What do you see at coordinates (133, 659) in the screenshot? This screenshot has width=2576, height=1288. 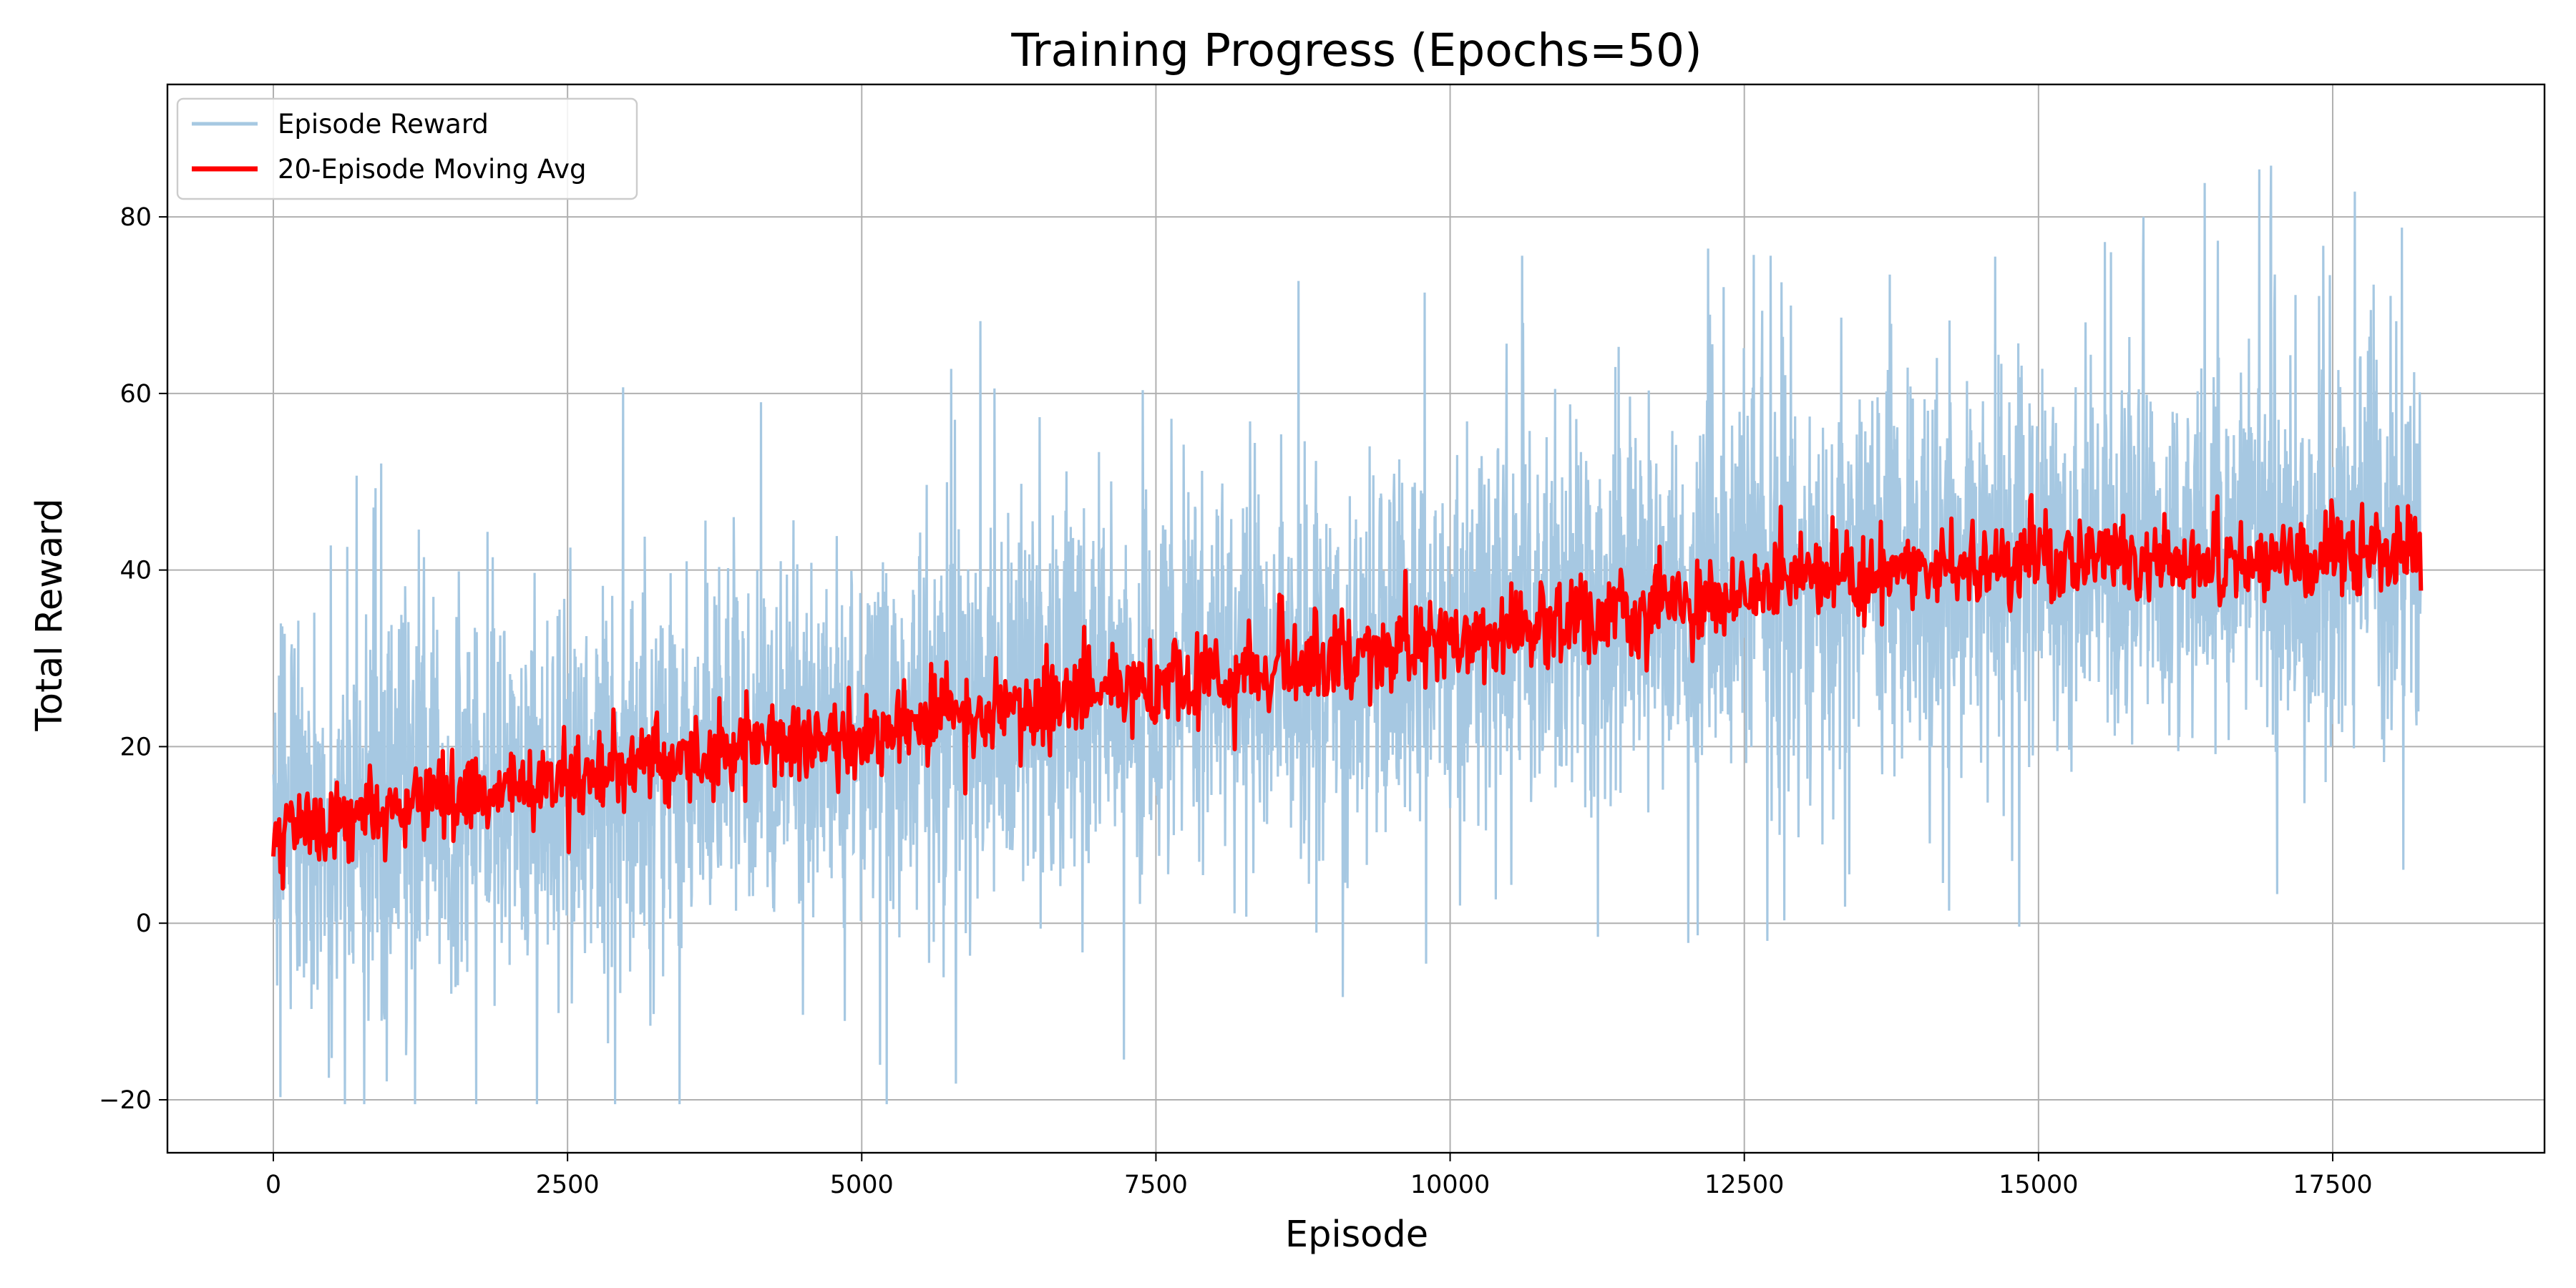 I see `y-axis-ticks: −20 0 20 40 60 80` at bounding box center [133, 659].